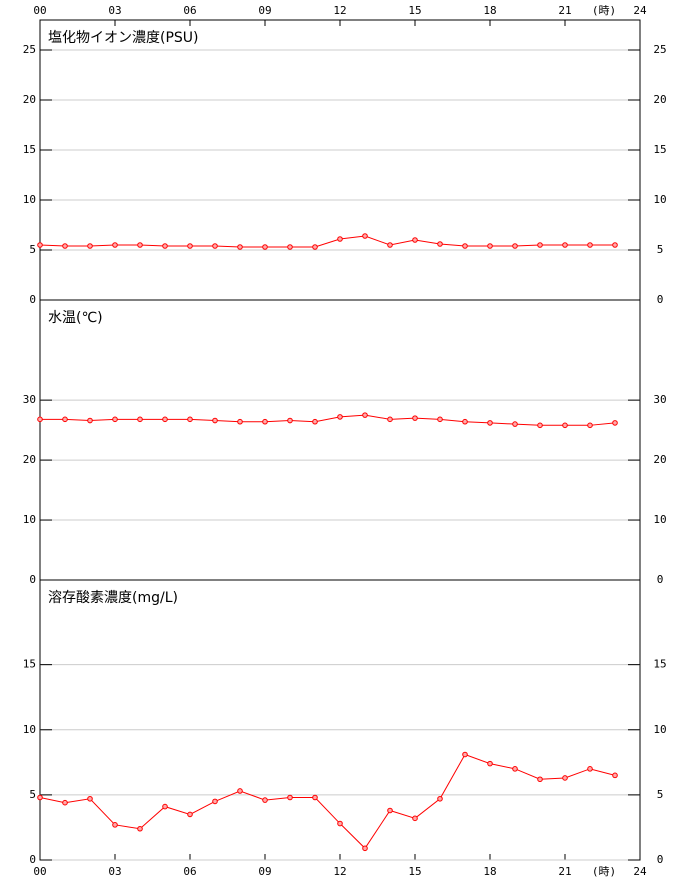 The width and height of the screenshot is (680, 880). I want to click on x-tick-label: 15, so click(414, 10).